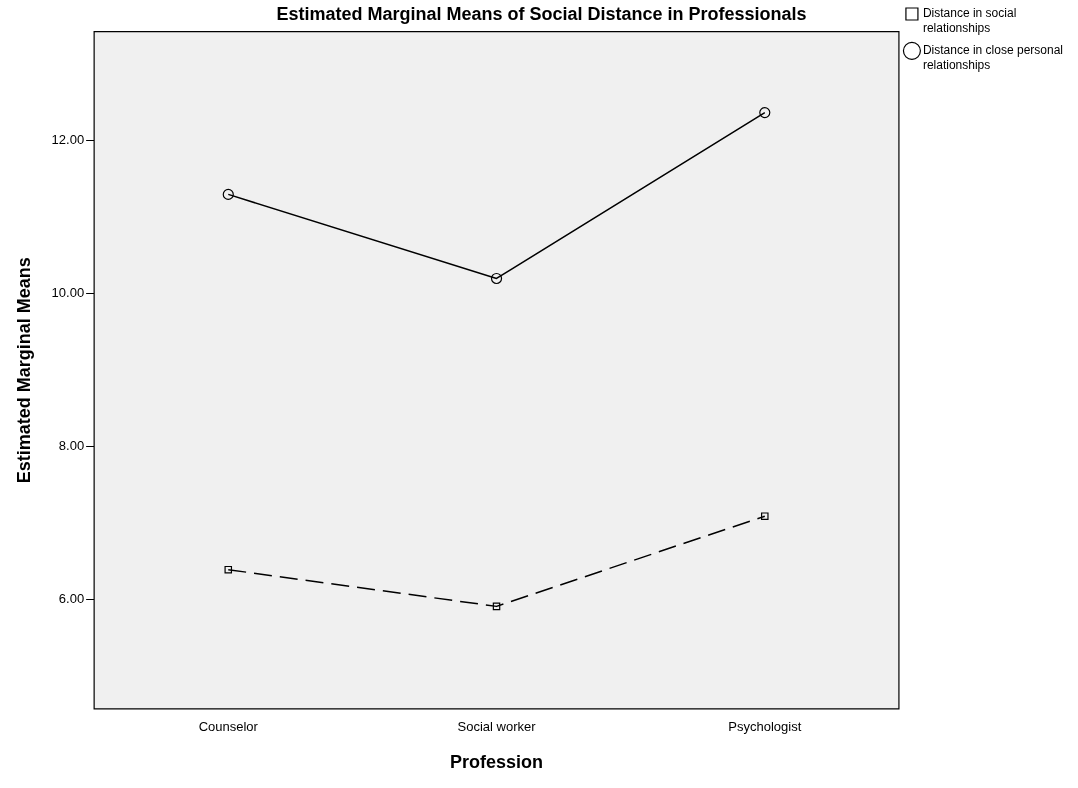  What do you see at coordinates (992, 57) in the screenshot?
I see `legend-label: Distance in close personal relationships` at bounding box center [992, 57].